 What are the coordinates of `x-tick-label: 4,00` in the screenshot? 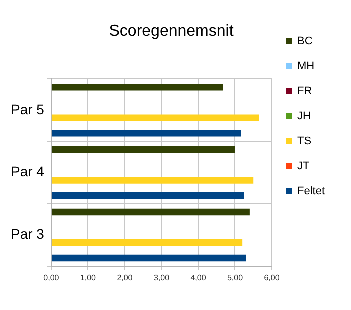 It's located at (198, 277).